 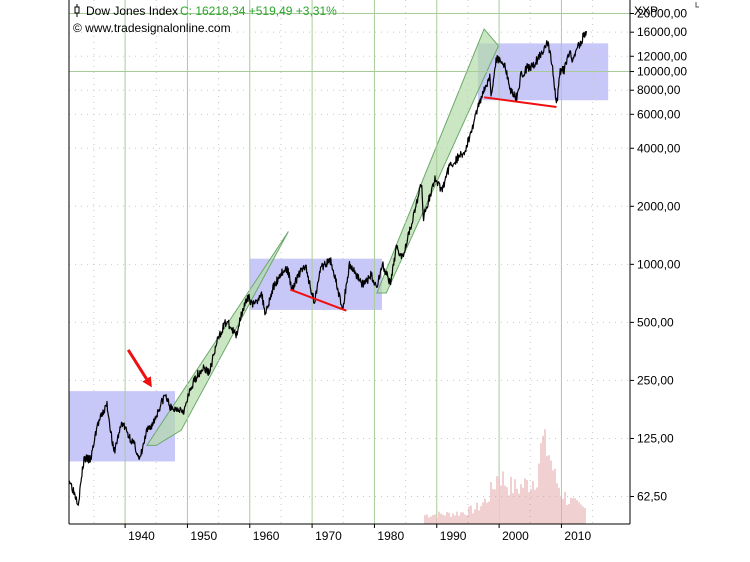 I want to click on resize-grip-icon, so click(x=697, y=5).